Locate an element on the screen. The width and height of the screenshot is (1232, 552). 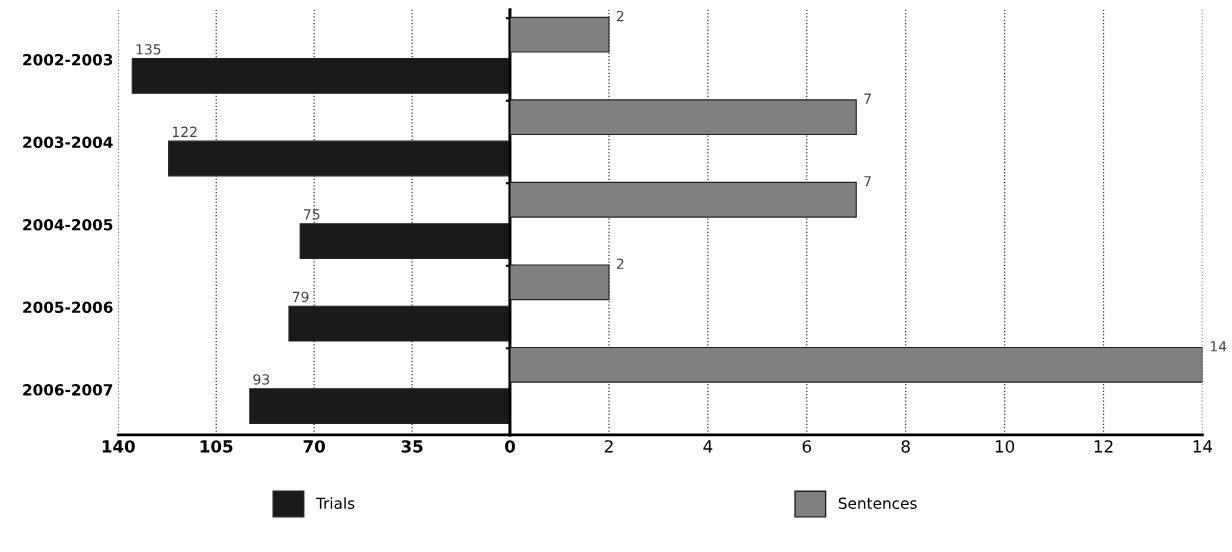
x-tick-label: 2 is located at coordinates (608, 446).